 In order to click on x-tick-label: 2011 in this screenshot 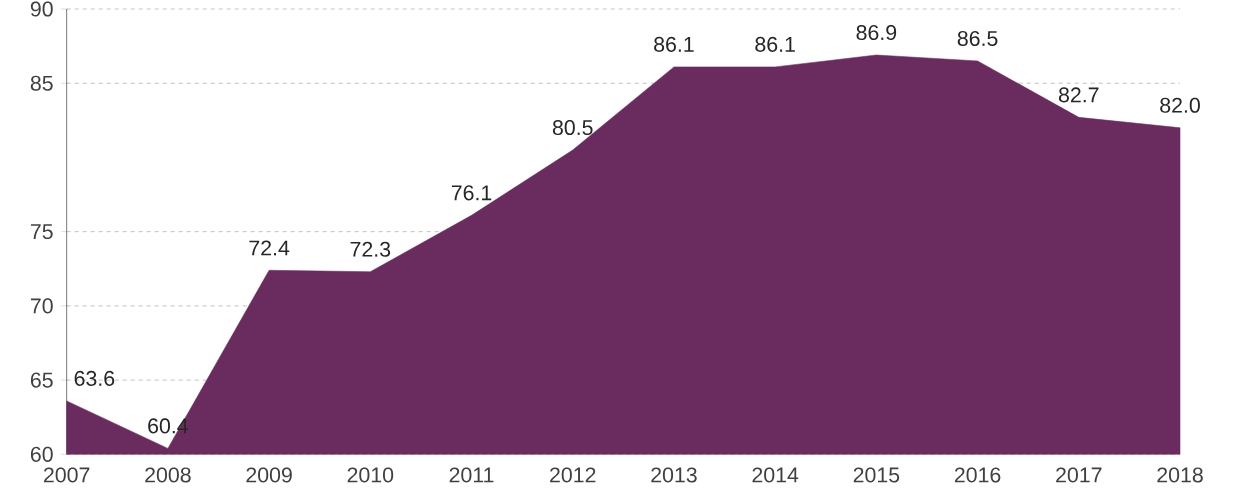, I will do `click(471, 475)`.